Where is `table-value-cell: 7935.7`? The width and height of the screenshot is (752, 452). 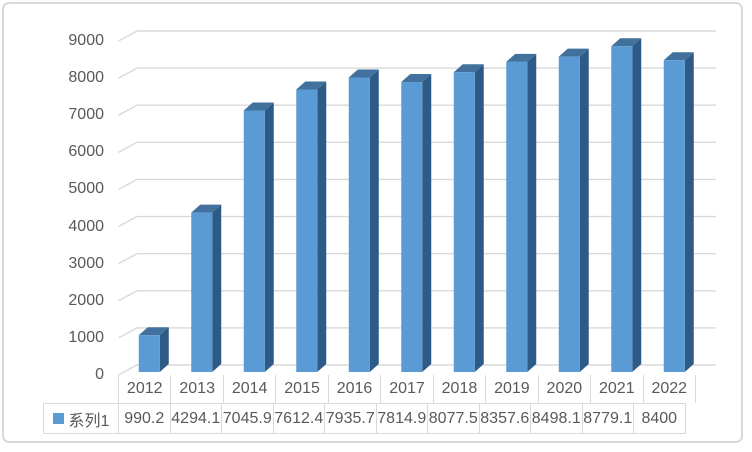 table-value-cell: 7935.7 is located at coordinates (350, 418).